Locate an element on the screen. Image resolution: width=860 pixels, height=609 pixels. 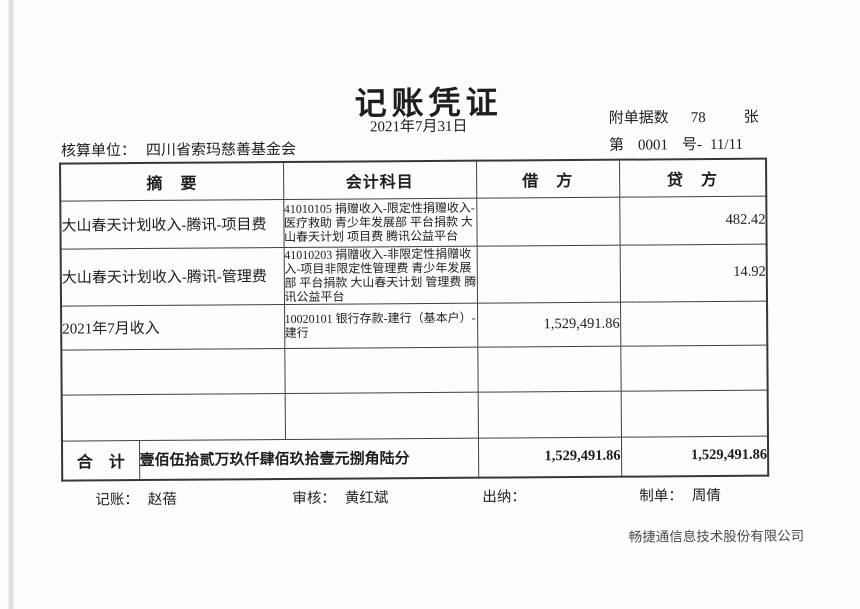
voucher-number-suffix: 号- is located at coordinates (691, 145).